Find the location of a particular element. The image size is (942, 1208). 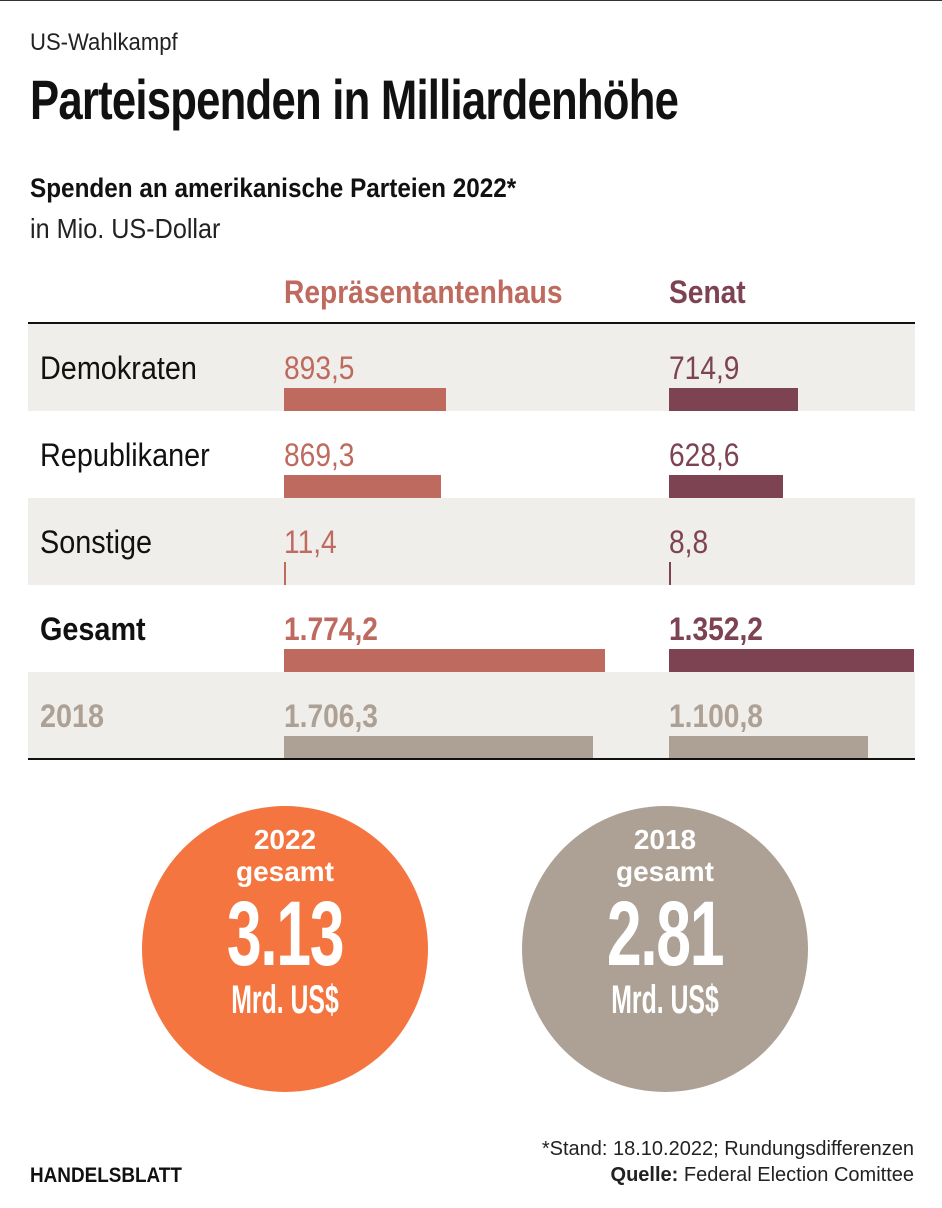

data-label: 628,6 is located at coordinates (704, 455).